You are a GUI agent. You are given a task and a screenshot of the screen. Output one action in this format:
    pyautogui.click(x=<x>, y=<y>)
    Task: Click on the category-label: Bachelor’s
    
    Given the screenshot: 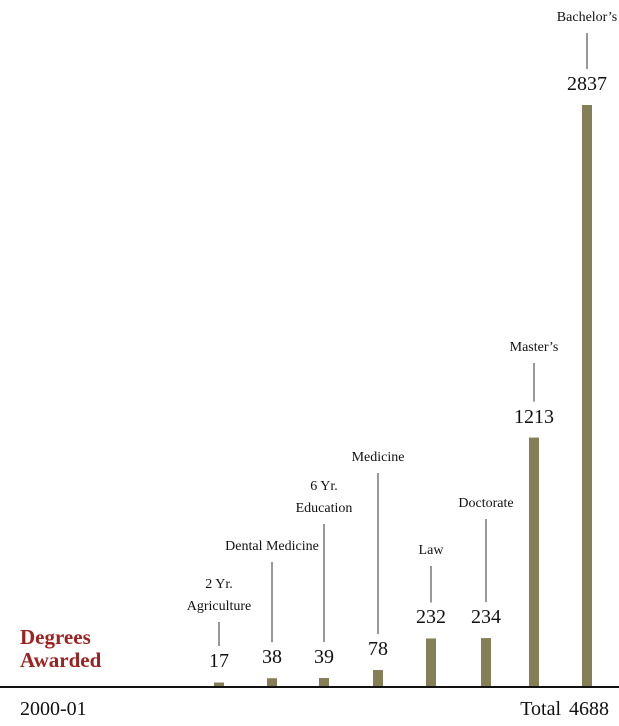 What is the action you would take?
    pyautogui.click(x=587, y=17)
    